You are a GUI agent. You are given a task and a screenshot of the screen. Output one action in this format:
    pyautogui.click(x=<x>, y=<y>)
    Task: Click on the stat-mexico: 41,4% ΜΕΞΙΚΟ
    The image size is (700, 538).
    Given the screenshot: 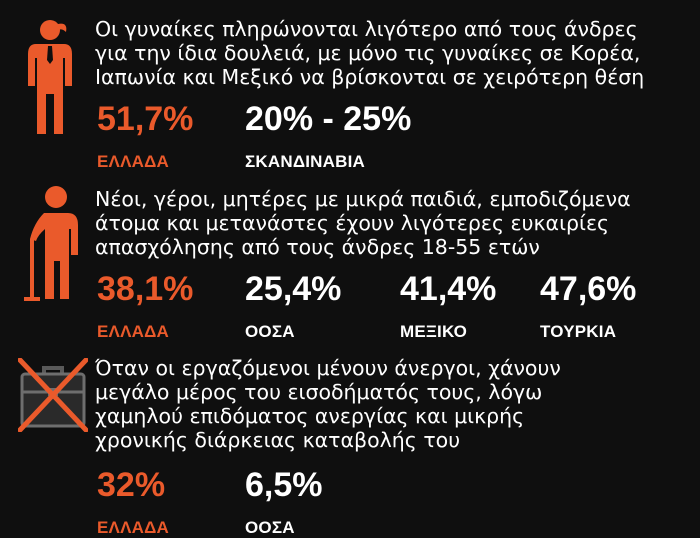 What is the action you would take?
    pyautogui.click(x=448, y=306)
    